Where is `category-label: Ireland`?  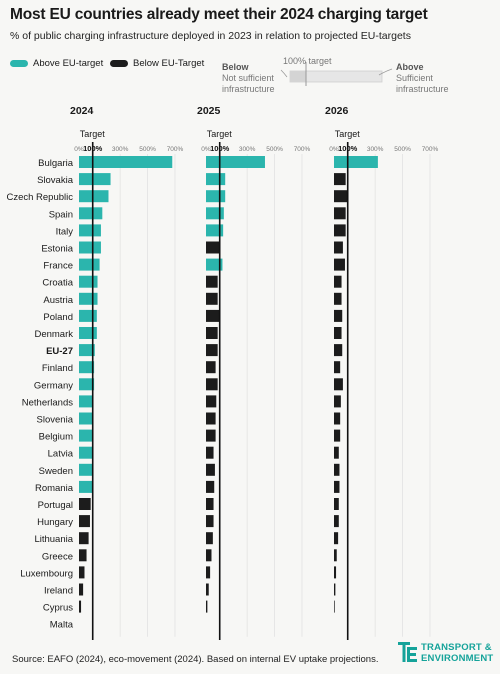
category-label: Ireland is located at coordinates (58, 591).